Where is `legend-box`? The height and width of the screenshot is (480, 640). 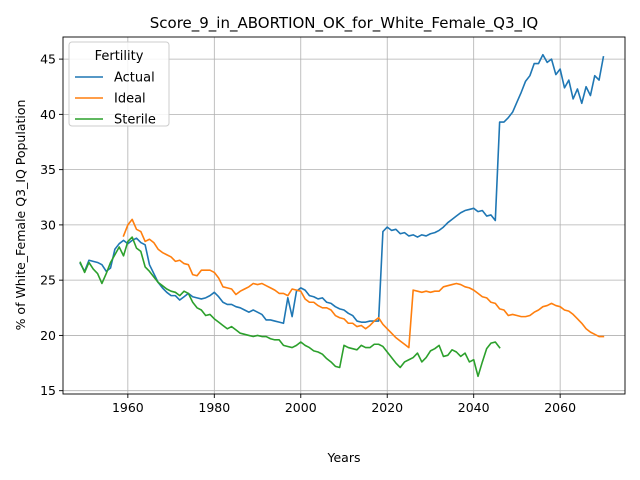 legend-box is located at coordinates (119, 84).